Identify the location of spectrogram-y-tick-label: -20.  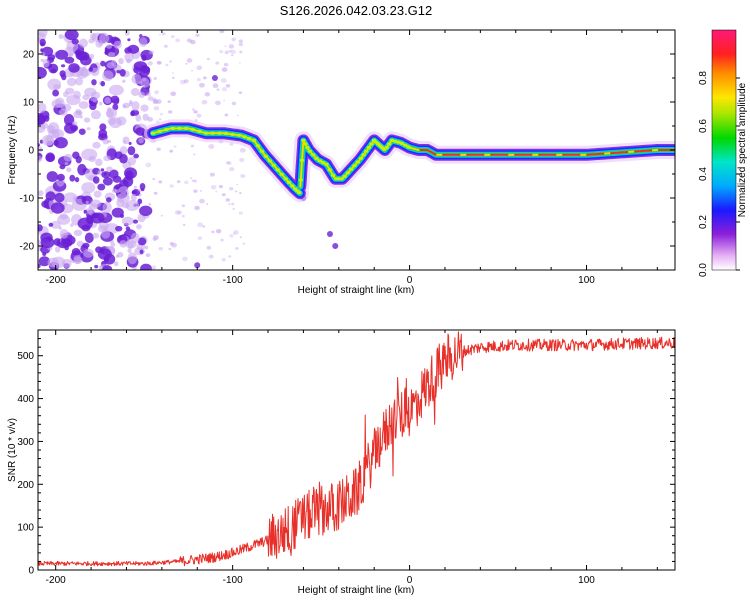
(27, 247).